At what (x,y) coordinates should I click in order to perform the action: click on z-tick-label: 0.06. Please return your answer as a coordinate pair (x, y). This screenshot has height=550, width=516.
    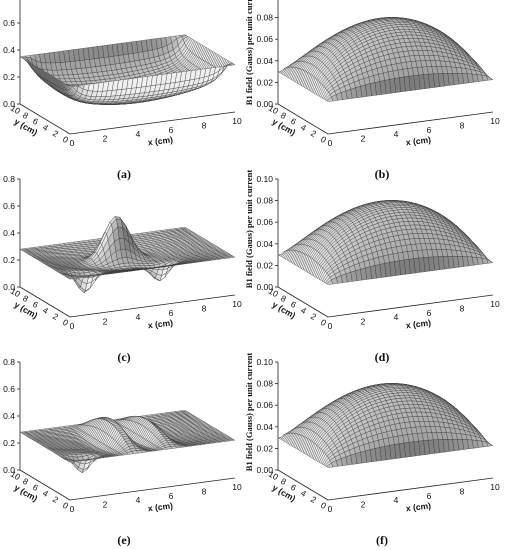
    Looking at the image, I should click on (264, 222).